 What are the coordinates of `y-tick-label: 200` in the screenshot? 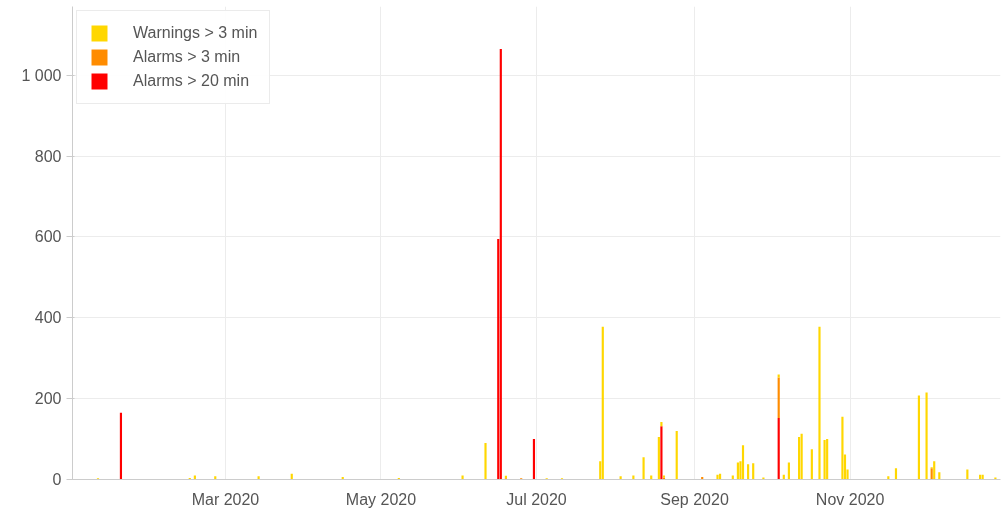 It's located at (48, 399).